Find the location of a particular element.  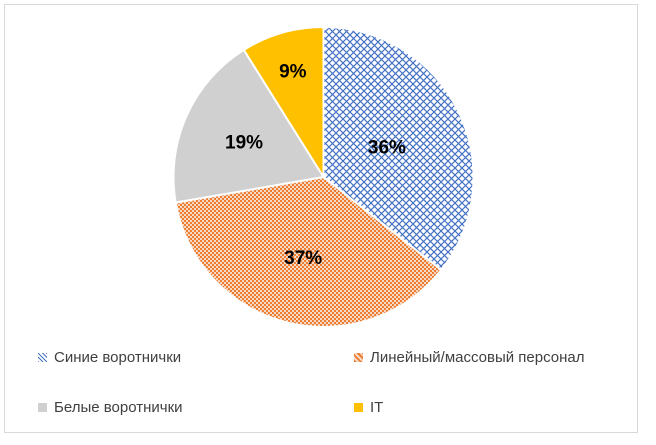

legend-item-line-staff: Линейный/массовый персонал is located at coordinates (469, 357).